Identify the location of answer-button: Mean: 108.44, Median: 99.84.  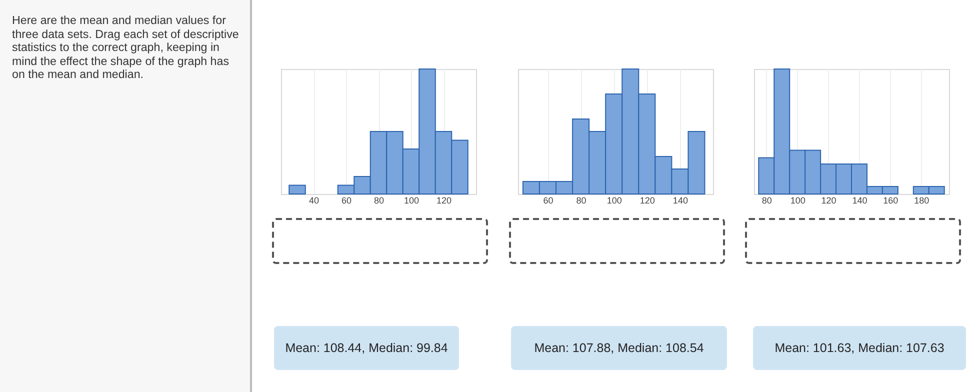
(366, 348).